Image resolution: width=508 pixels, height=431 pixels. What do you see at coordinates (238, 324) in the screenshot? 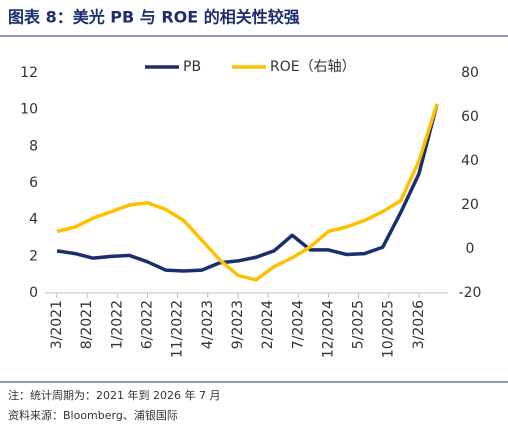
I see `x-tick-label: 9/2023` at bounding box center [238, 324].